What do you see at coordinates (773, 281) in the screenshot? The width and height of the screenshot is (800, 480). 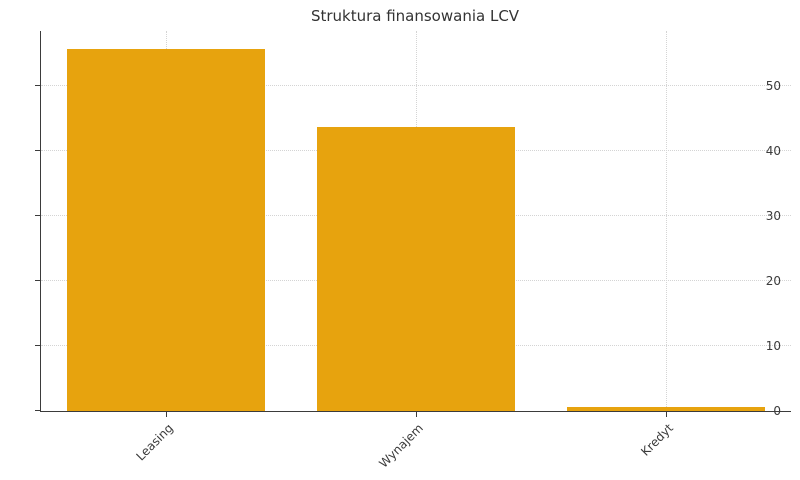 I see `y-tick-label: 20` at bounding box center [773, 281].